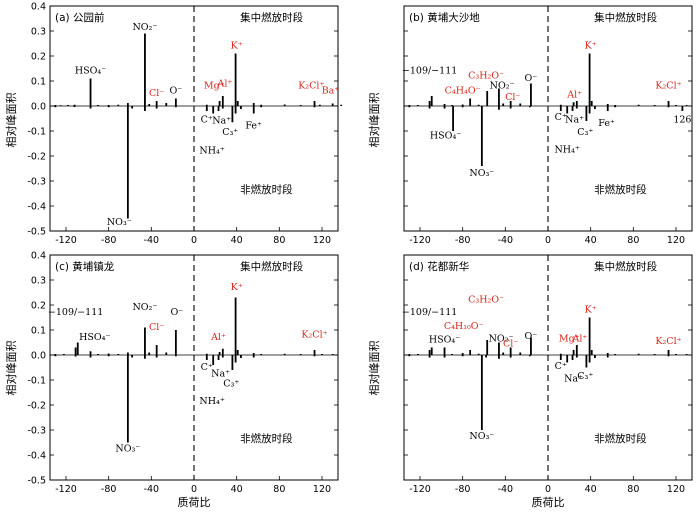 The width and height of the screenshot is (700, 512). Describe the element at coordinates (561, 117) in the screenshot. I see `peak-label: C⁺` at that location.